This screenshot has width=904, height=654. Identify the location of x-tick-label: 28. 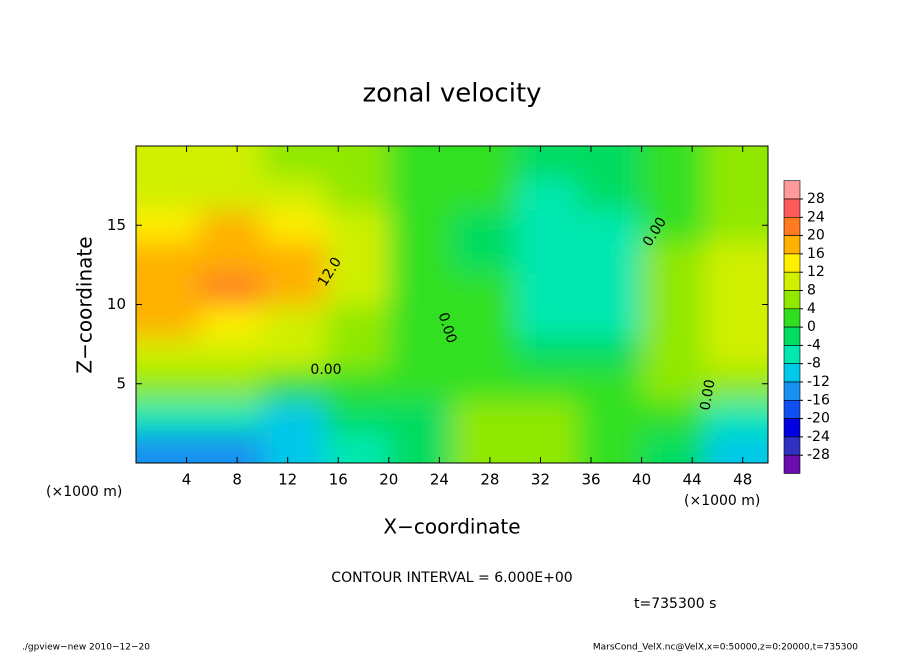
(489, 480).